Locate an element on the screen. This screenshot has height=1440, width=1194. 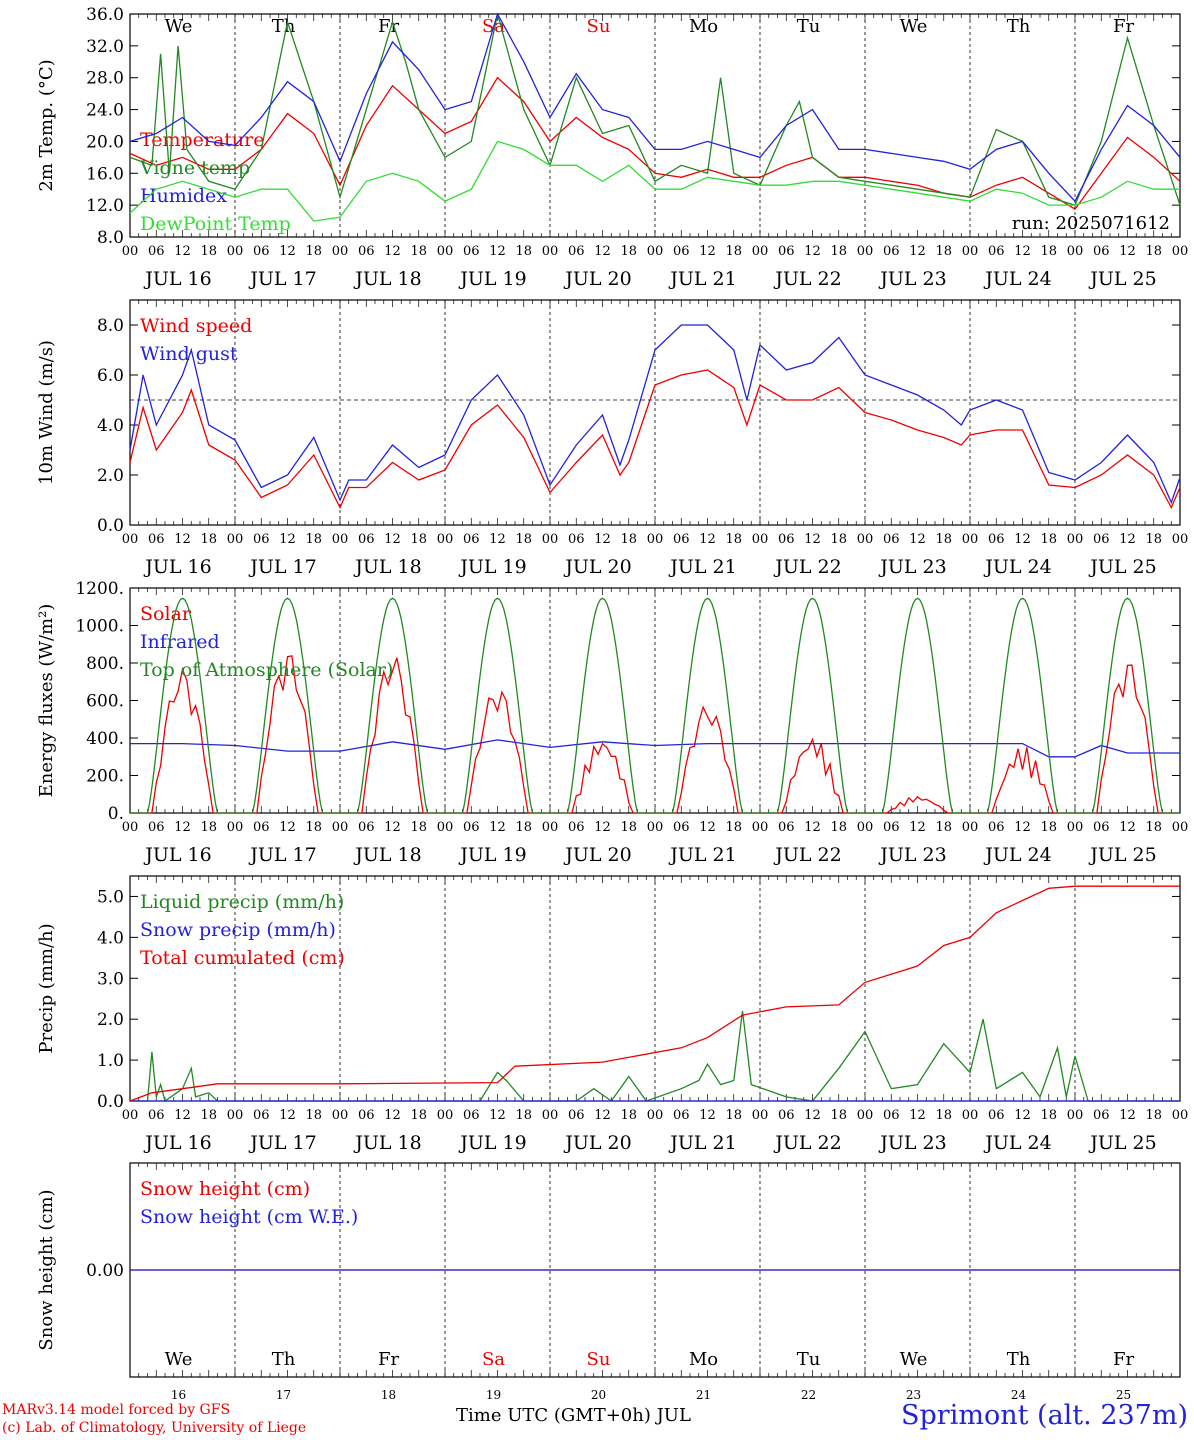
y-tick-label: 4.0 is located at coordinates (110, 426).